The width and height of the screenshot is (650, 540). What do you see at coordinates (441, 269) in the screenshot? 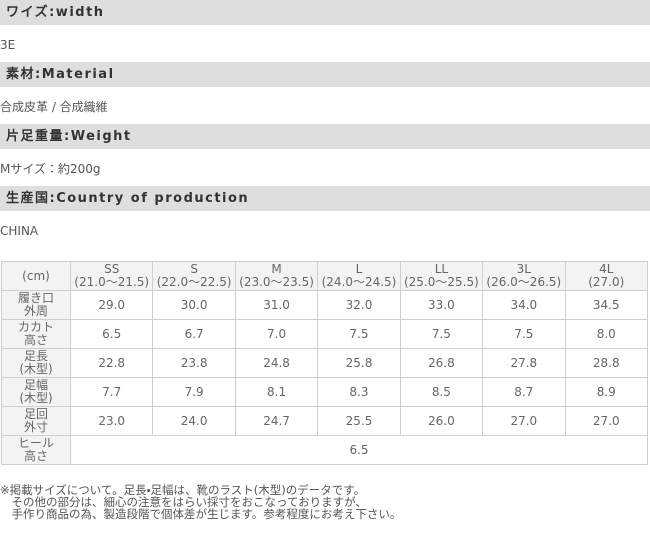
I see `size-name: LL` at bounding box center [441, 269].